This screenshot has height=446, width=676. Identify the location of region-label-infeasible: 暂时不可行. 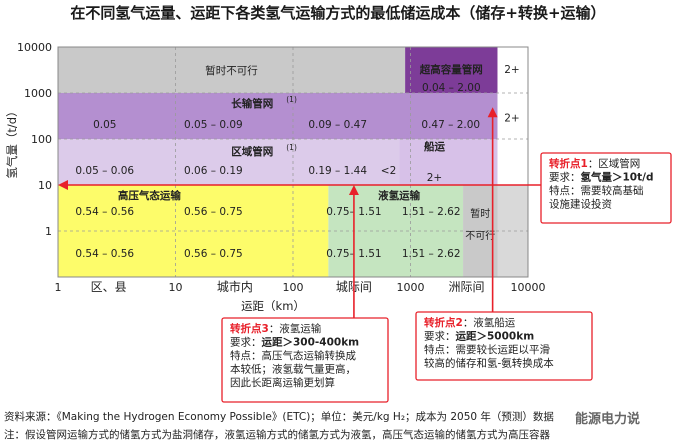
(231, 70).